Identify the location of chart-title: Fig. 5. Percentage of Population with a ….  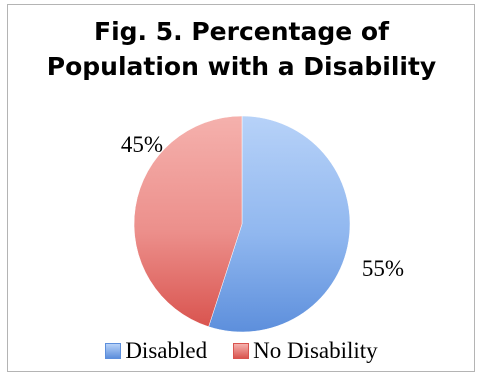
(241, 49).